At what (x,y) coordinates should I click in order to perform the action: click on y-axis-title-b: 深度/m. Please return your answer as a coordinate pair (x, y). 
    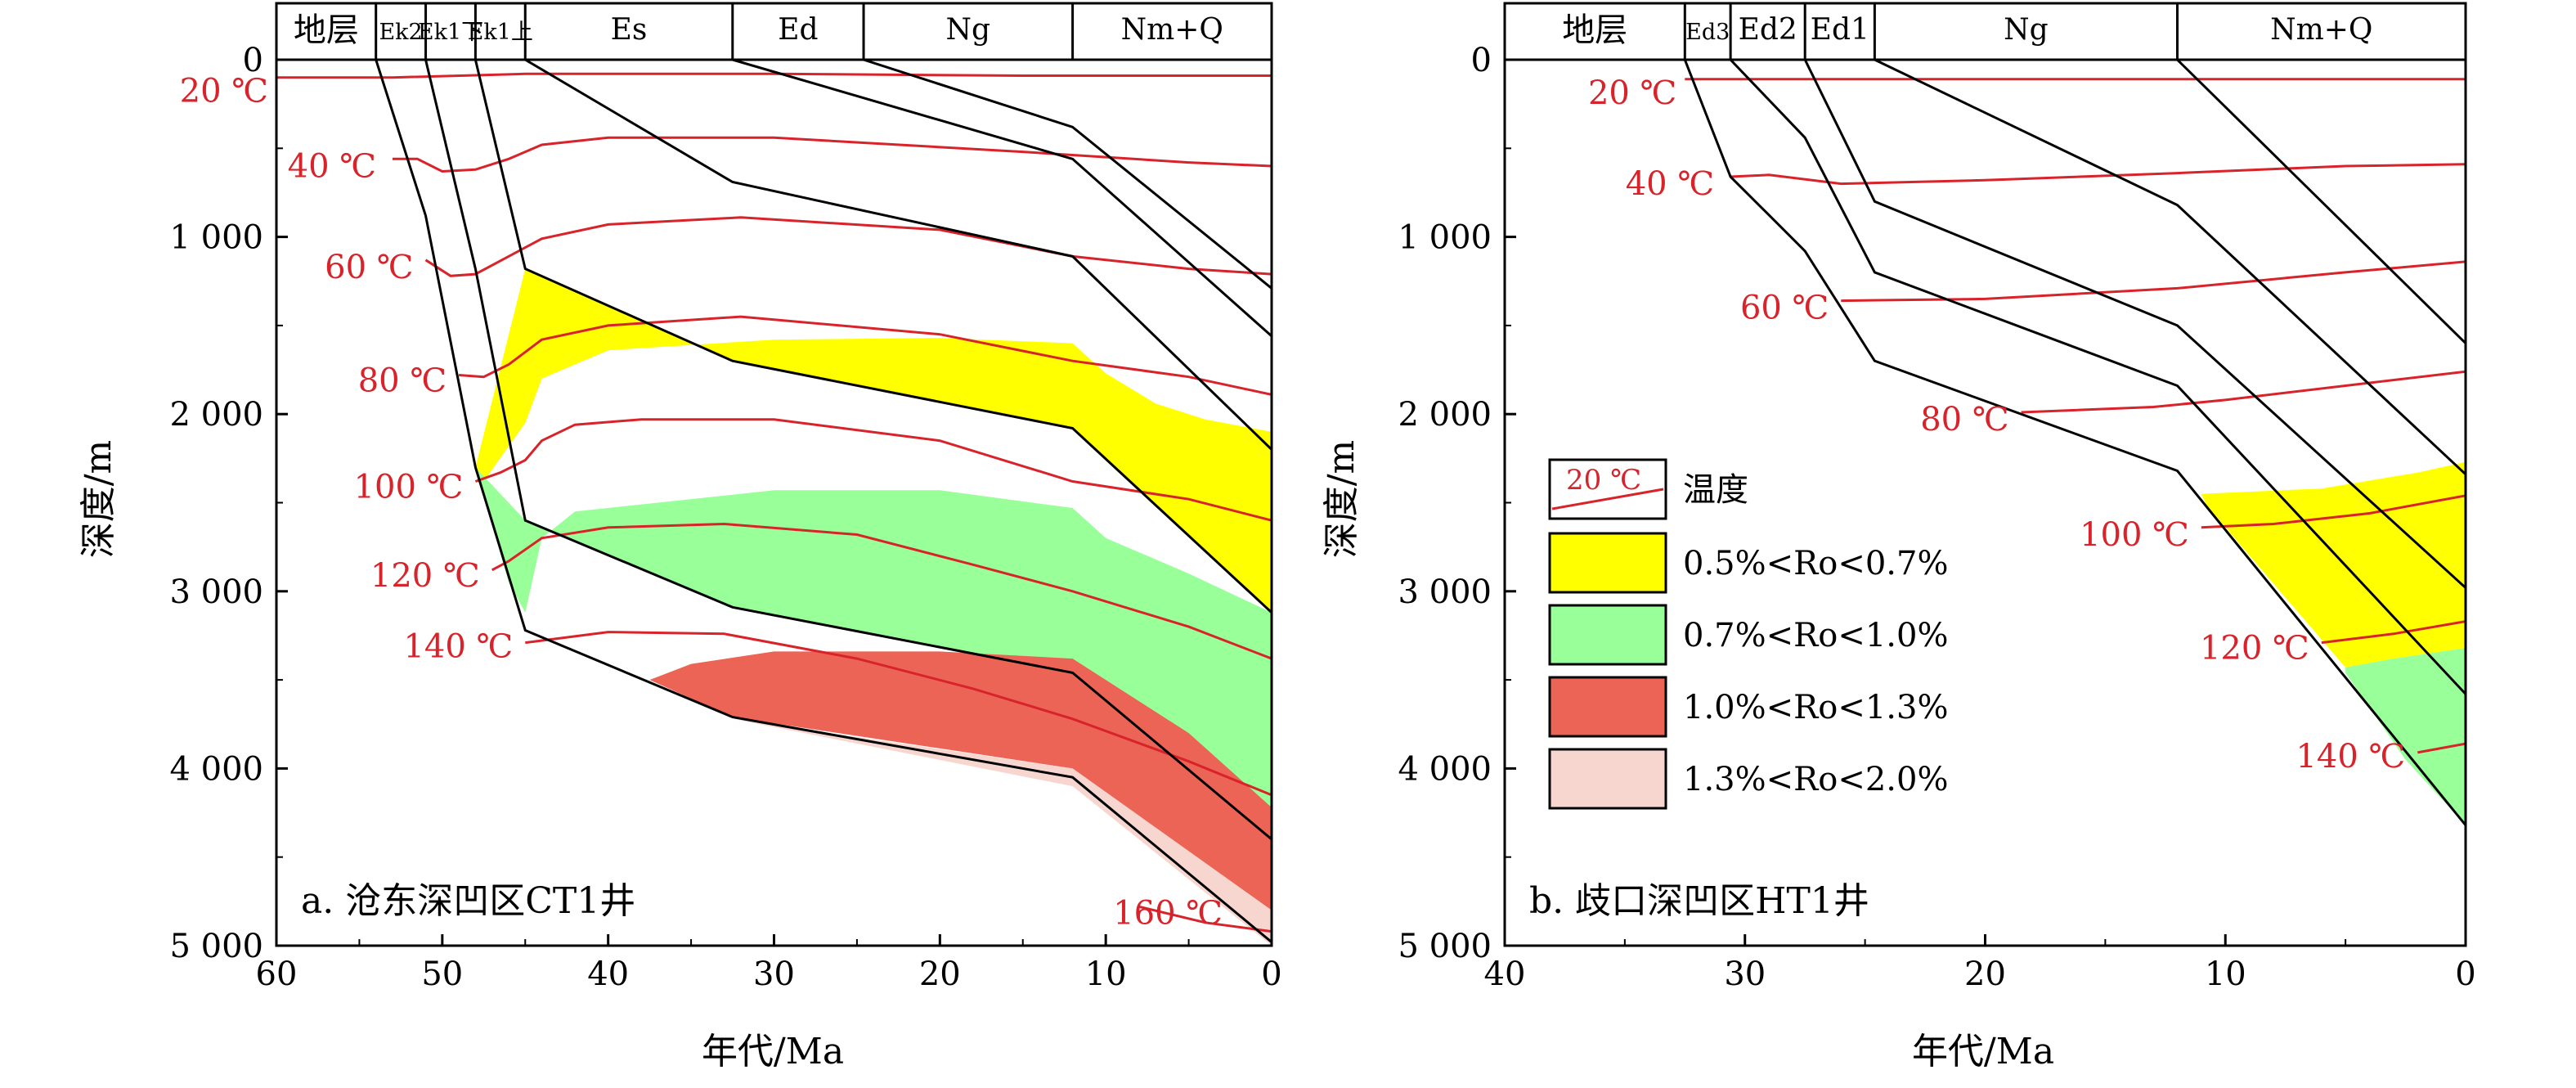
    Looking at the image, I should click on (1342, 499).